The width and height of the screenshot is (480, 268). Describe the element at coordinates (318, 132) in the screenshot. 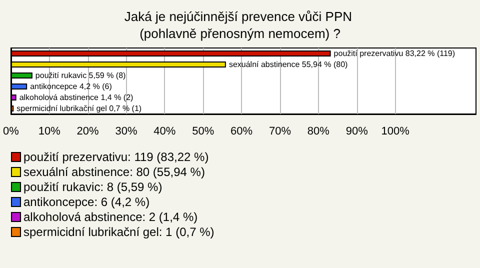

I see `x-tick-label: 80%` at that location.